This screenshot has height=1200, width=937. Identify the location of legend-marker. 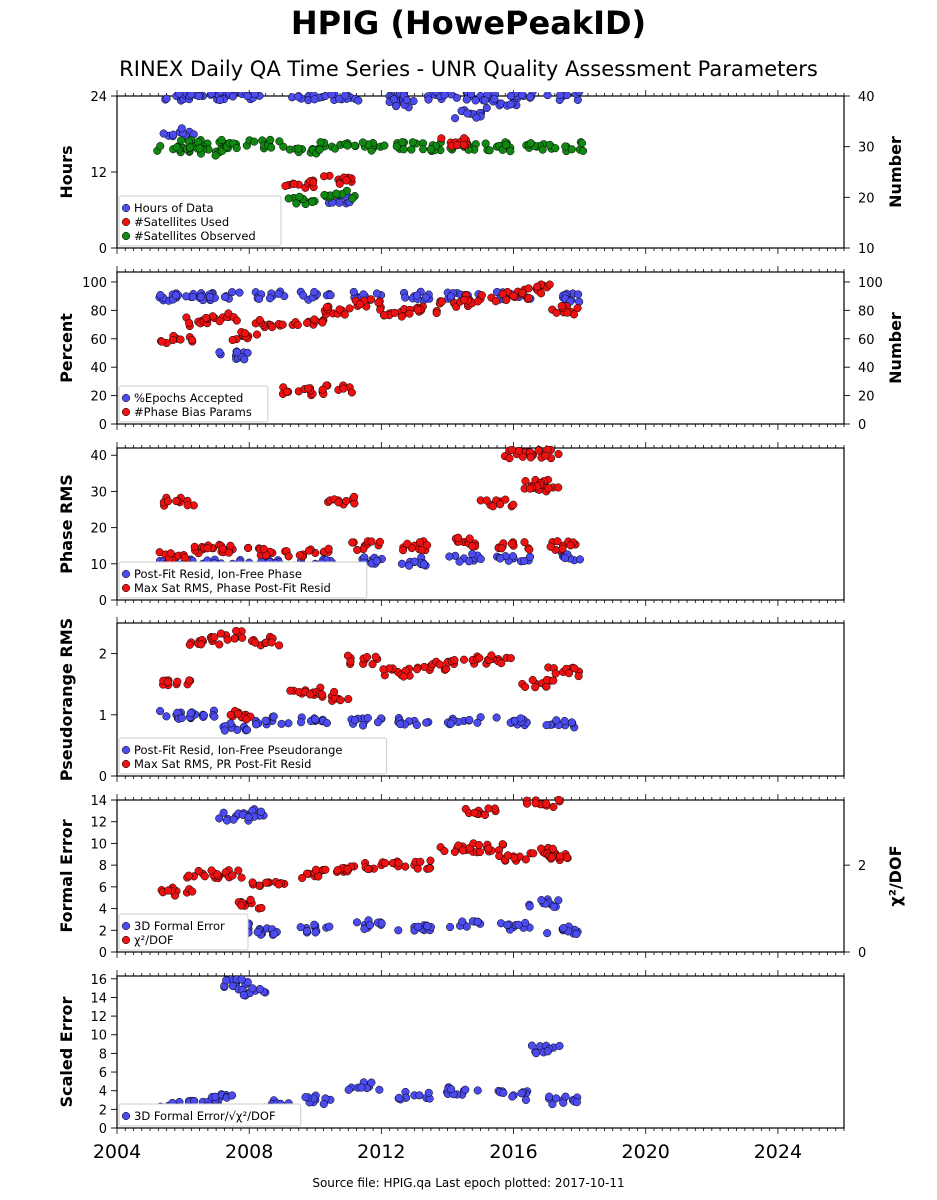
(126, 940).